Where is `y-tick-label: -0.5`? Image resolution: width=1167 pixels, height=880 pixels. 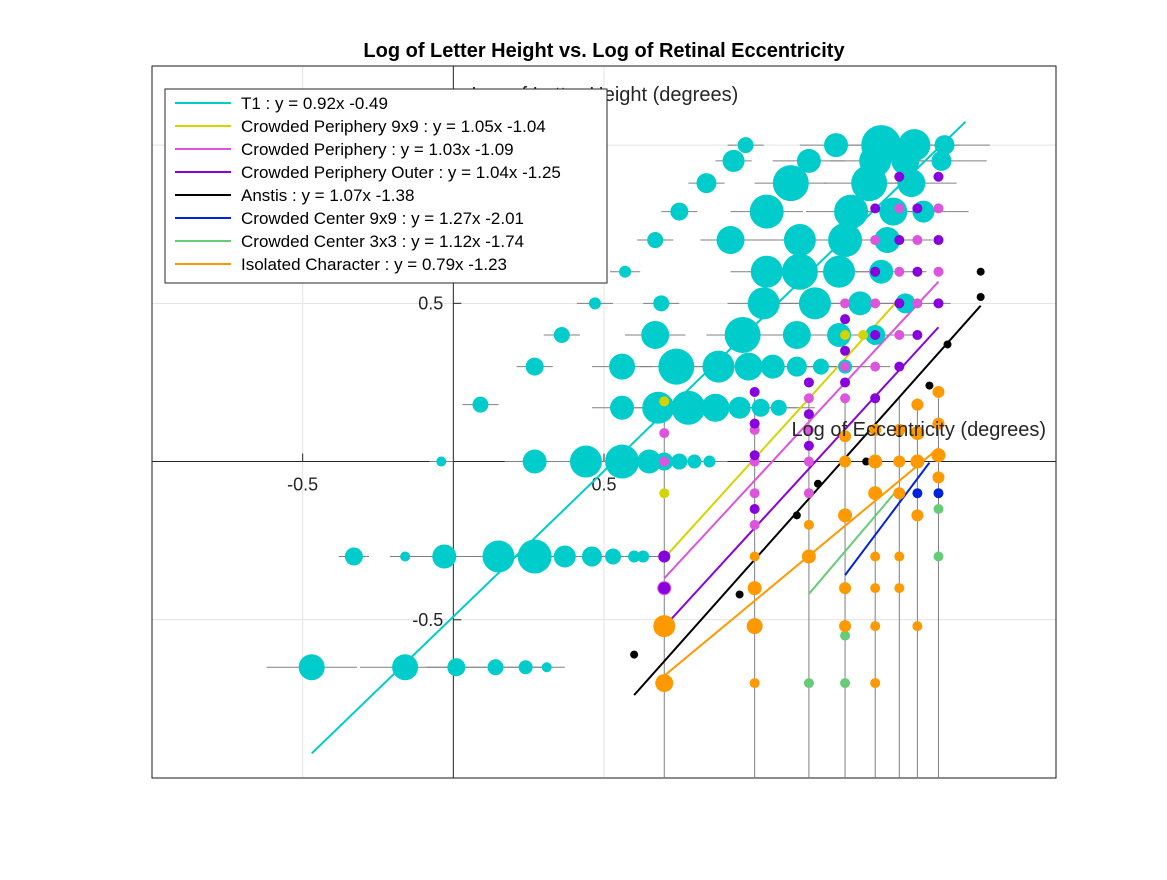 y-tick-label: -0.5 is located at coordinates (427, 620).